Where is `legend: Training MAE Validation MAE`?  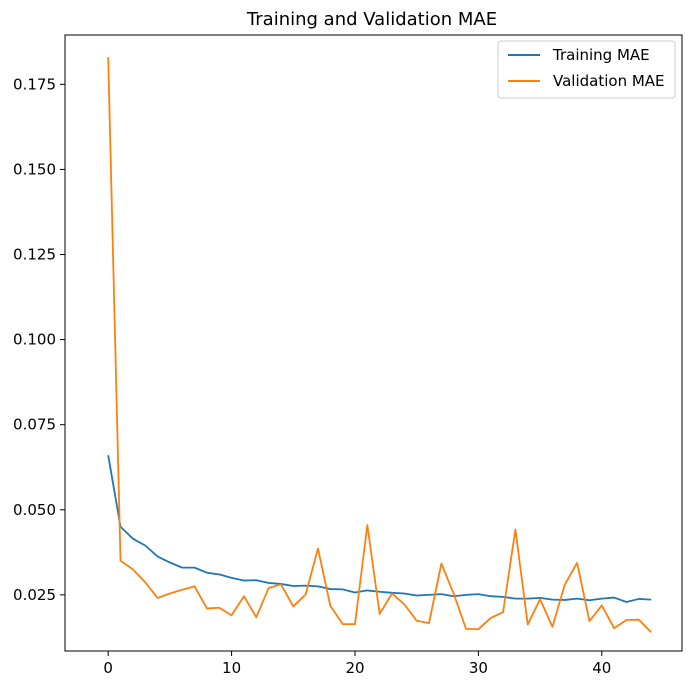
legend: Training MAE Validation MAE is located at coordinates (586, 69).